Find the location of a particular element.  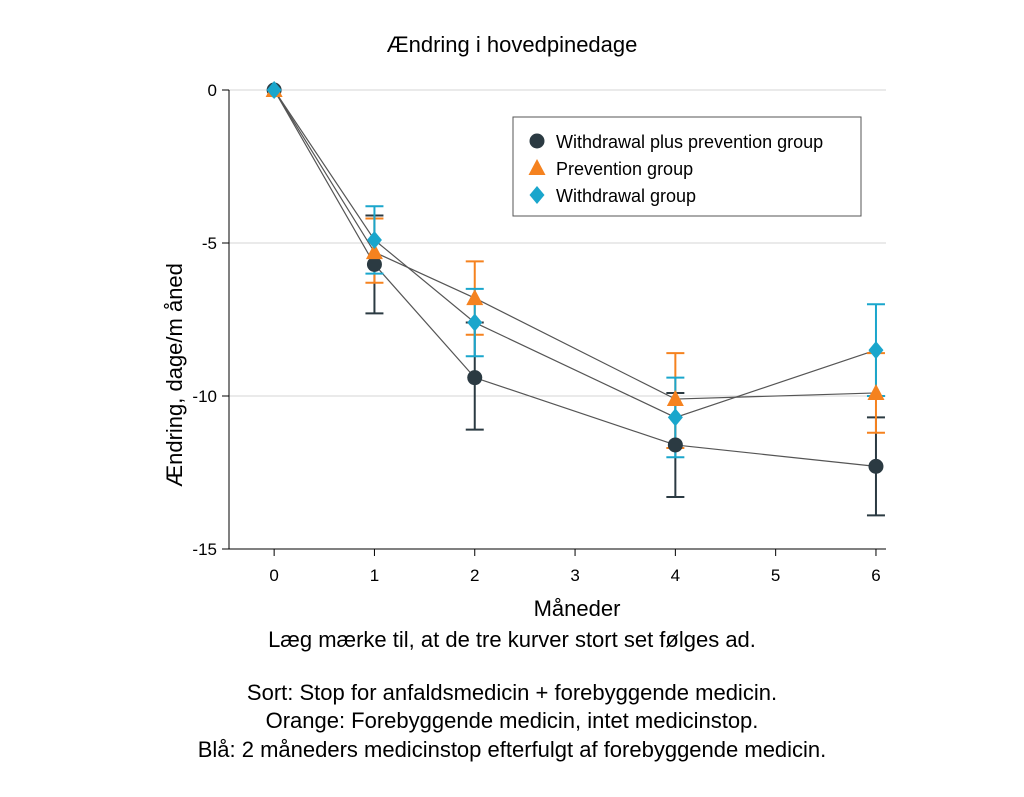

y-tick-label: -10 is located at coordinates (204, 396).